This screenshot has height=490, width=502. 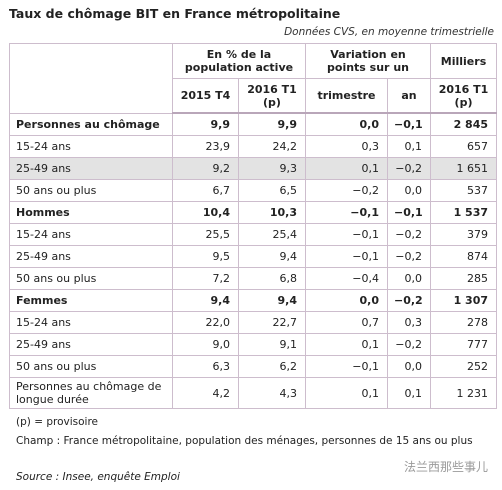 I want to click on cell: 22,0, so click(x=205, y=322).